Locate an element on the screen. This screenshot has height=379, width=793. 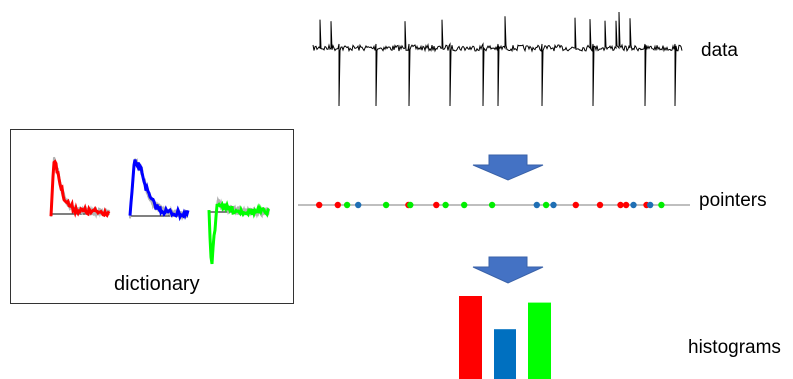
dictionary-atoms is located at coordinates (160, 210).